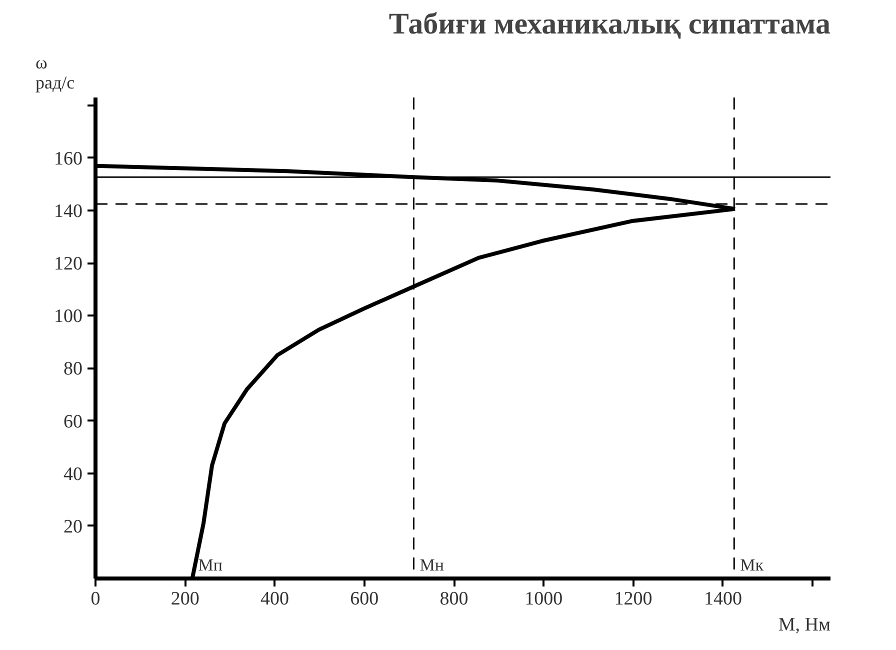 The height and width of the screenshot is (650, 896). I want to click on y-tick-label: 140, so click(68, 211).